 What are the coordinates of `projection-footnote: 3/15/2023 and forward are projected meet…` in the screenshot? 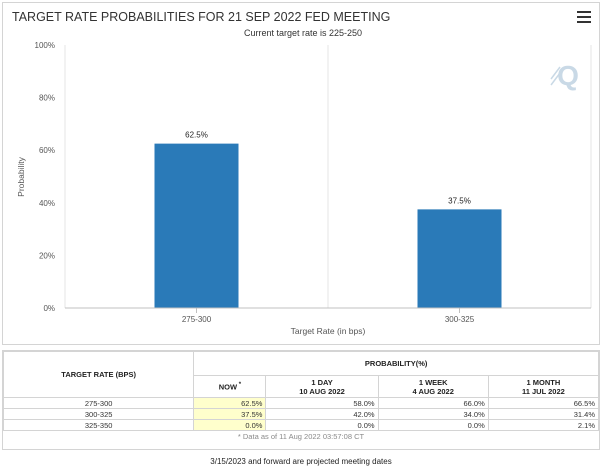 It's located at (301, 461).